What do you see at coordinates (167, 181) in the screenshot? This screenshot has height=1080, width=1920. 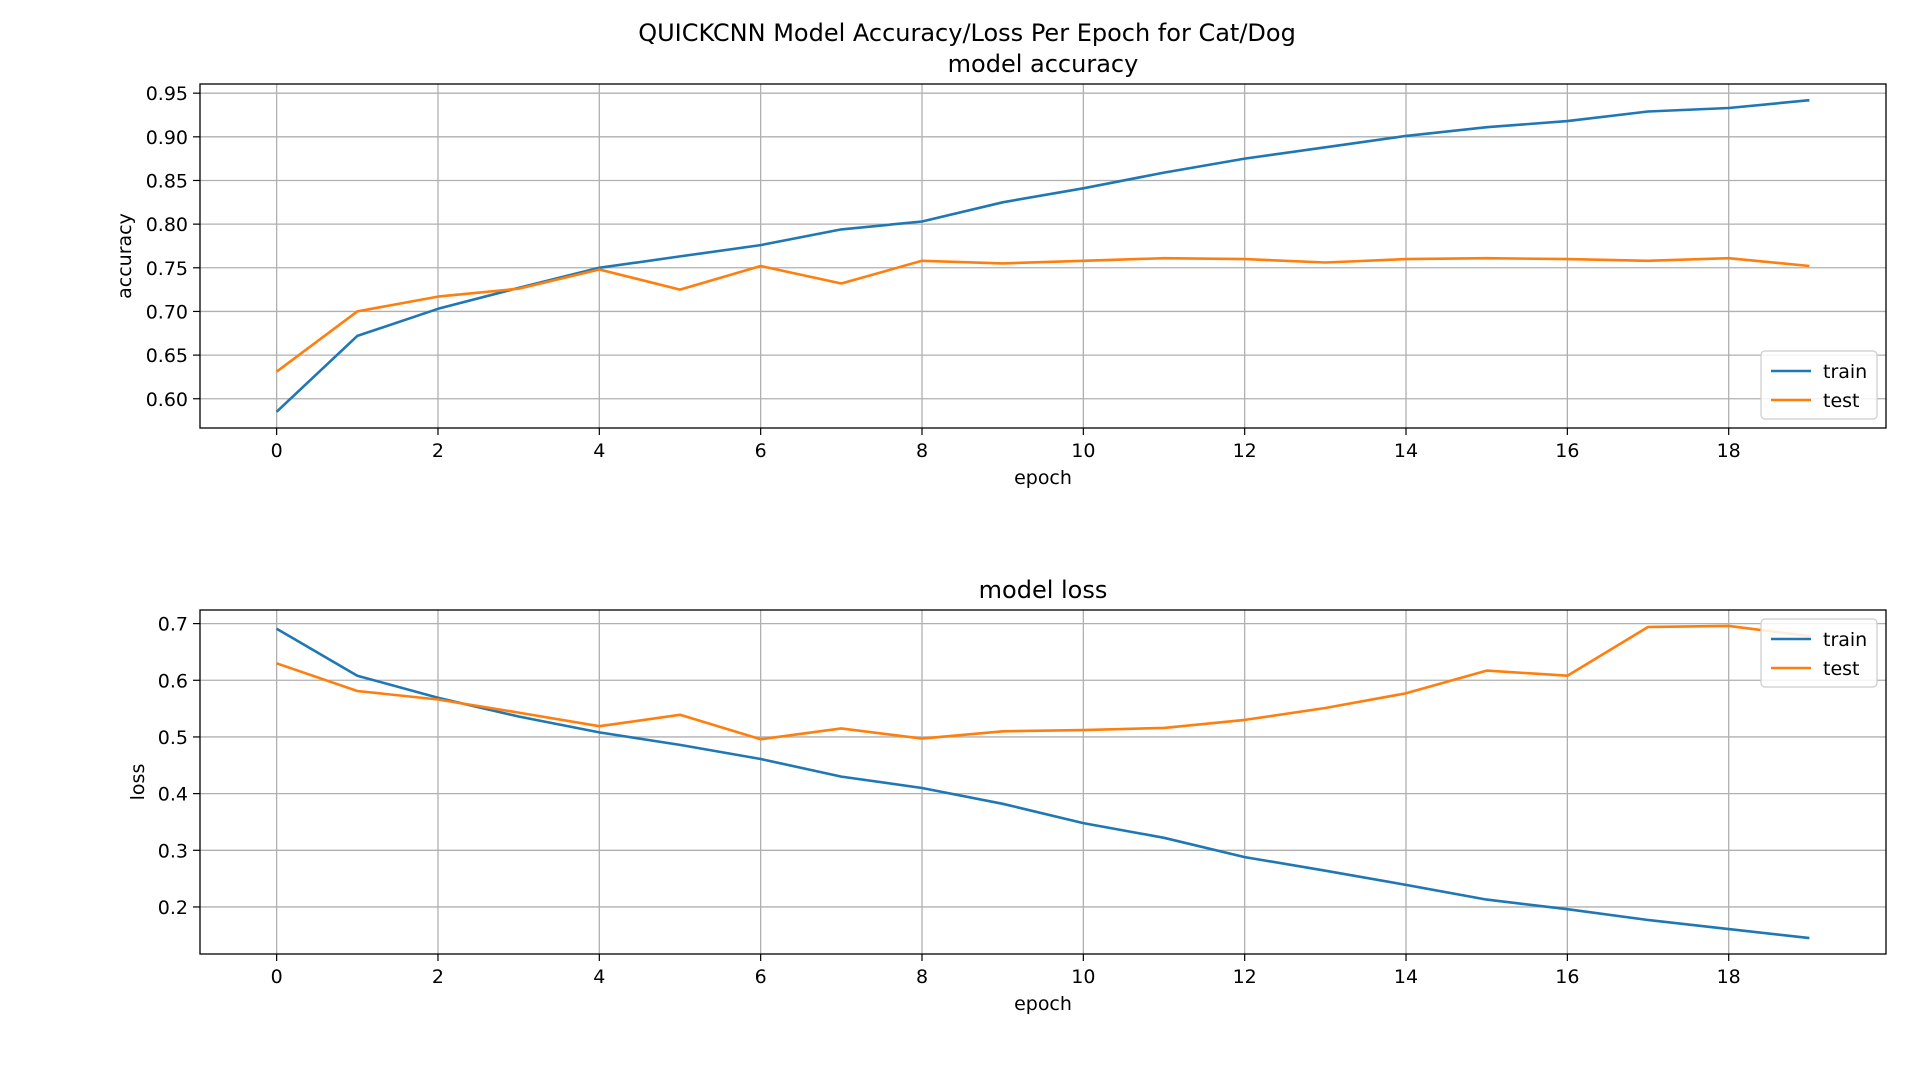 I see `accuracy-y-tick-label: 0.85` at bounding box center [167, 181].